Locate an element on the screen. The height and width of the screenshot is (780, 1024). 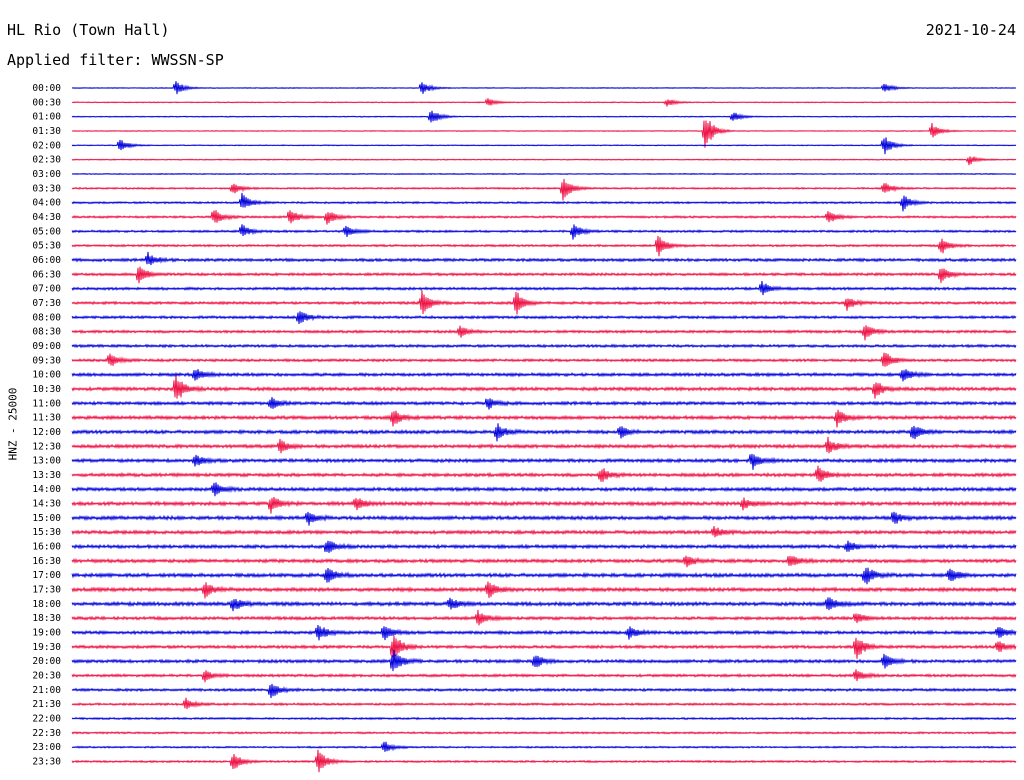
tick-label: 05:00 is located at coordinates (46, 231).